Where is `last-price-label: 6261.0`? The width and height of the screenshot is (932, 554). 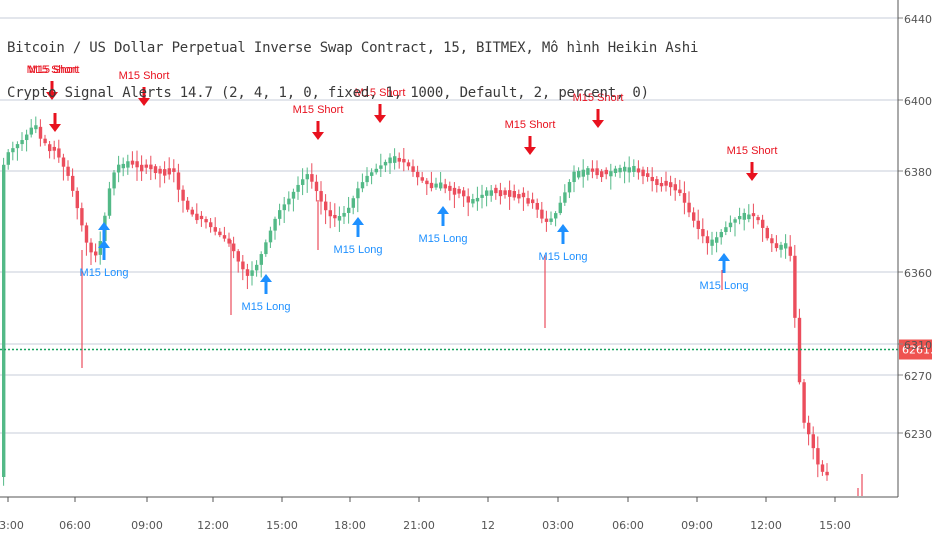 last-price-label: 6261.0 is located at coordinates (917, 350).